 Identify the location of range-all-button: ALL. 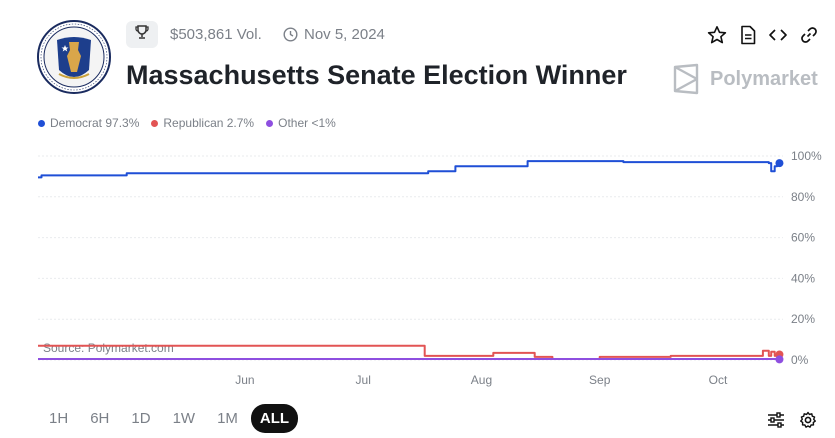
(274, 418).